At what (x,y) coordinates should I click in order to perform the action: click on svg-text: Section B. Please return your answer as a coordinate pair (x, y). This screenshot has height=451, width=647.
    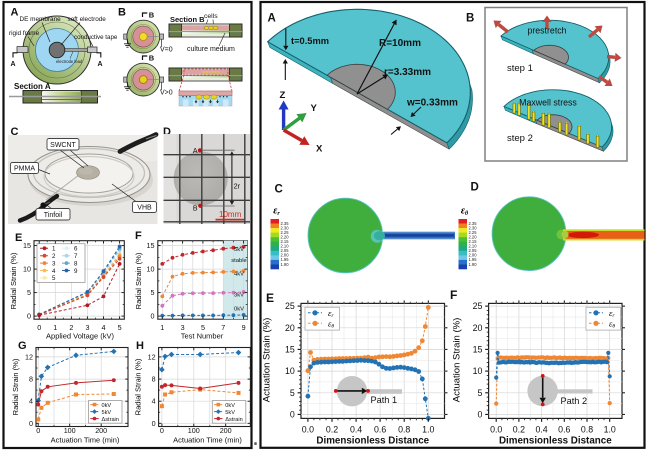
    Looking at the image, I should click on (187, 19).